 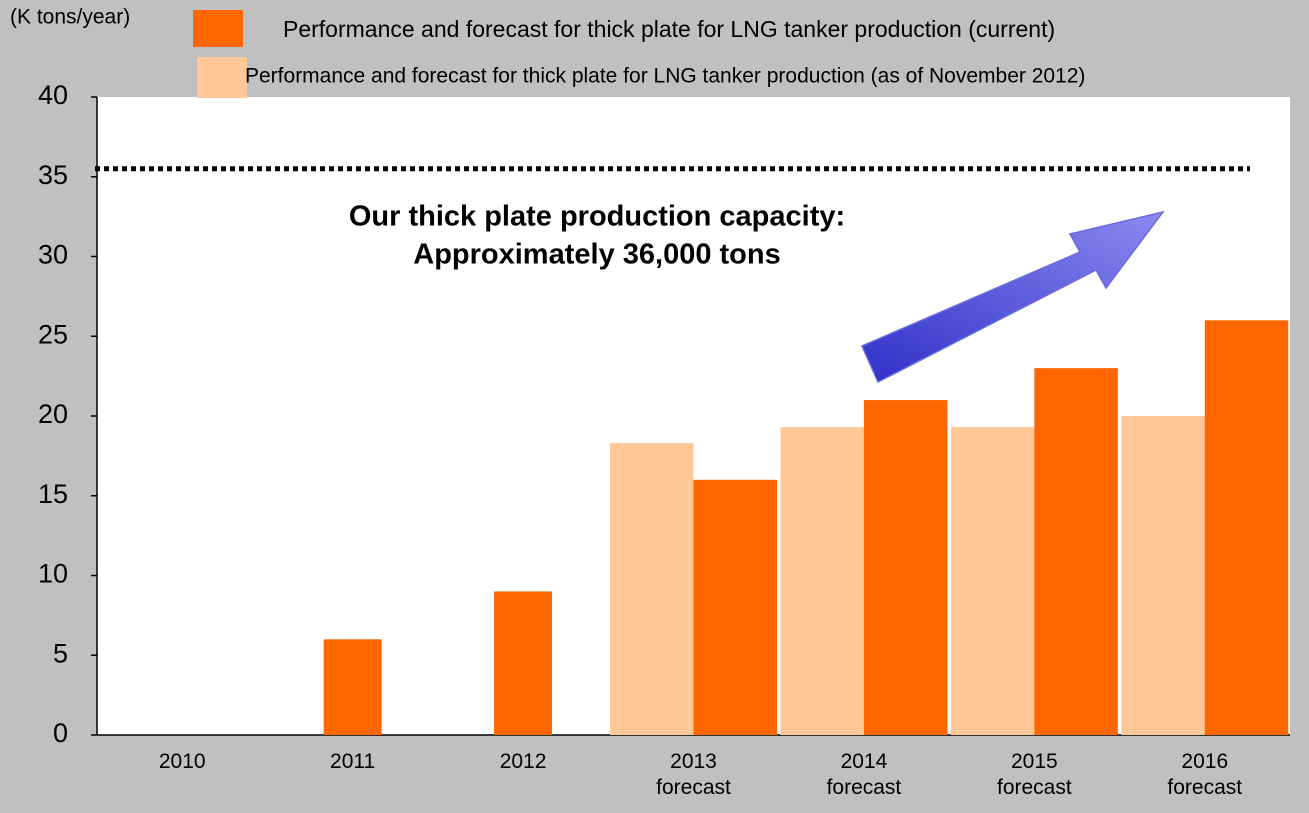 What do you see at coordinates (53, 255) in the screenshot?
I see `y-tick-label: 30` at bounding box center [53, 255].